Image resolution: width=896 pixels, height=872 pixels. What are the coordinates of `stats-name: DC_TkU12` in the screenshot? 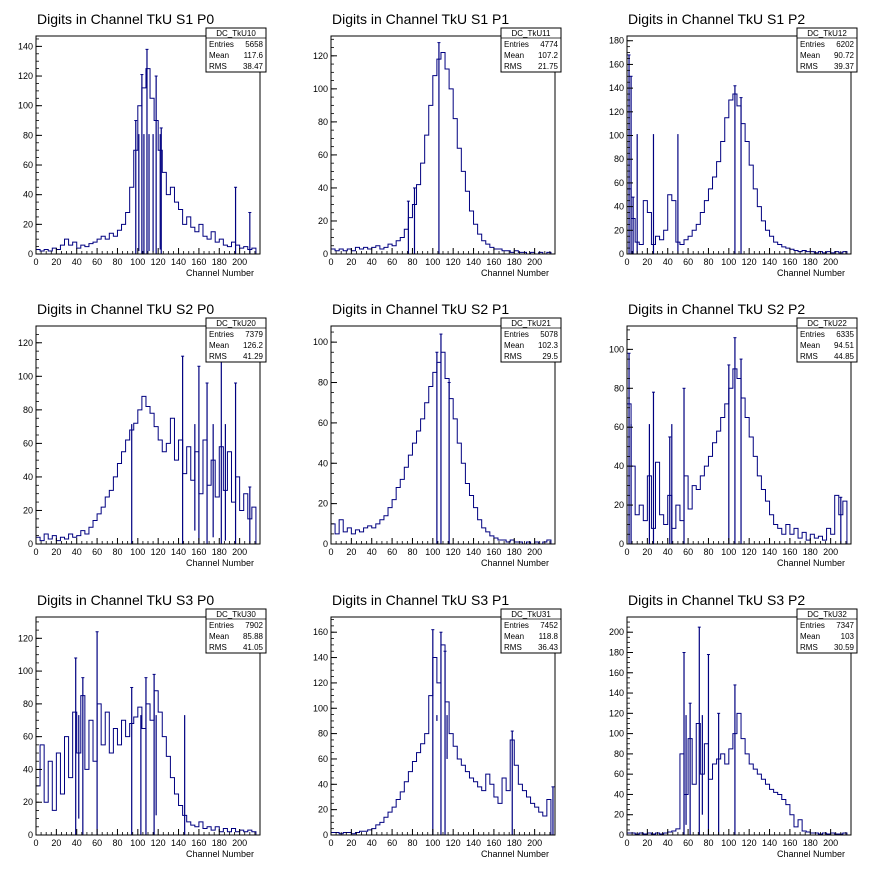 It's located at (827, 33).